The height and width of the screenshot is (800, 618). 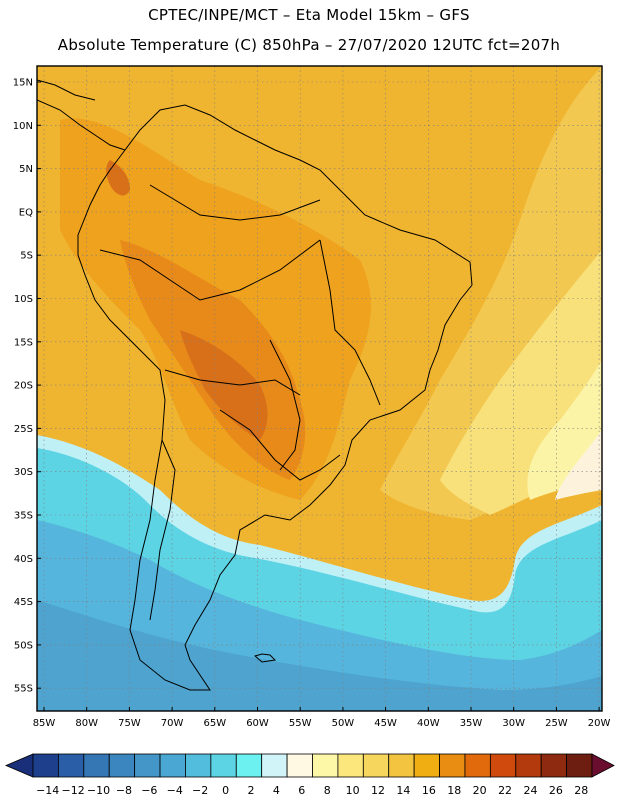 I want to click on field-hot-spot-north, so click(x=118, y=178).